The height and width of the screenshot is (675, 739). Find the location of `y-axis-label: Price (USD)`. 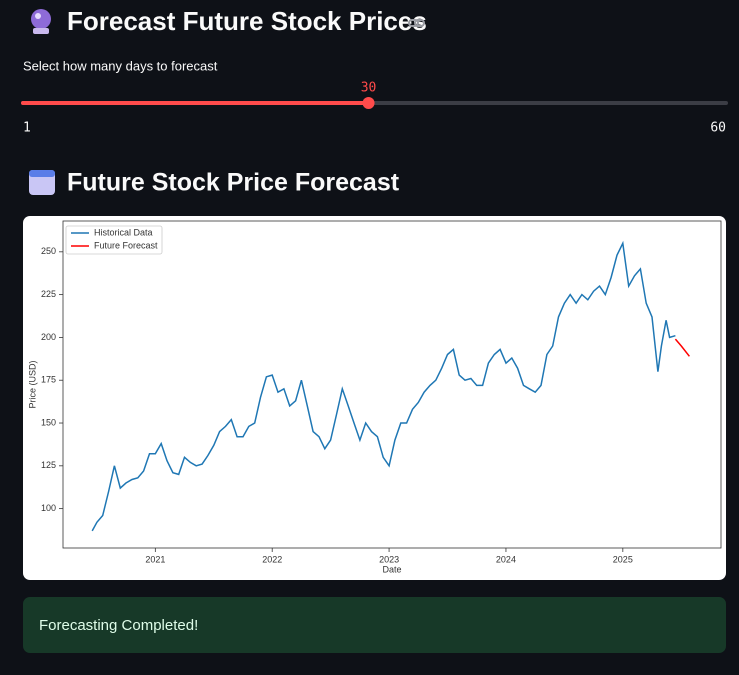

y-axis-label: Price (USD) is located at coordinates (32, 384).